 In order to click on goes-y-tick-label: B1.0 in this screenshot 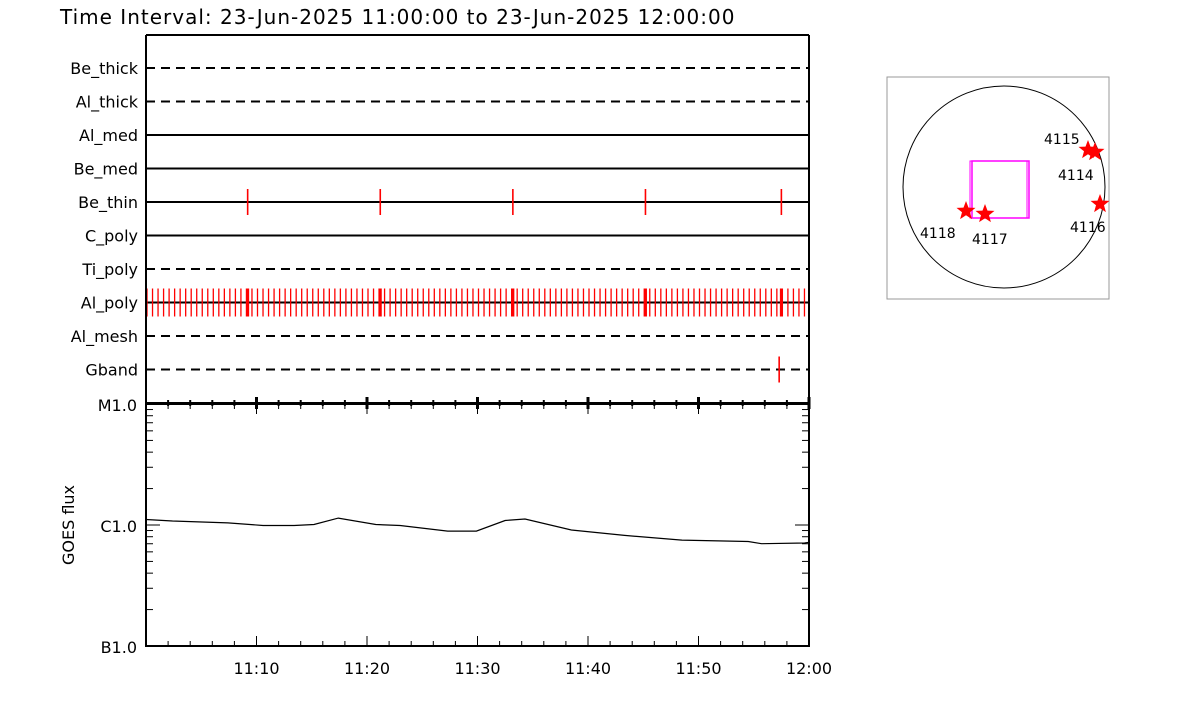, I will do `click(119, 647)`.